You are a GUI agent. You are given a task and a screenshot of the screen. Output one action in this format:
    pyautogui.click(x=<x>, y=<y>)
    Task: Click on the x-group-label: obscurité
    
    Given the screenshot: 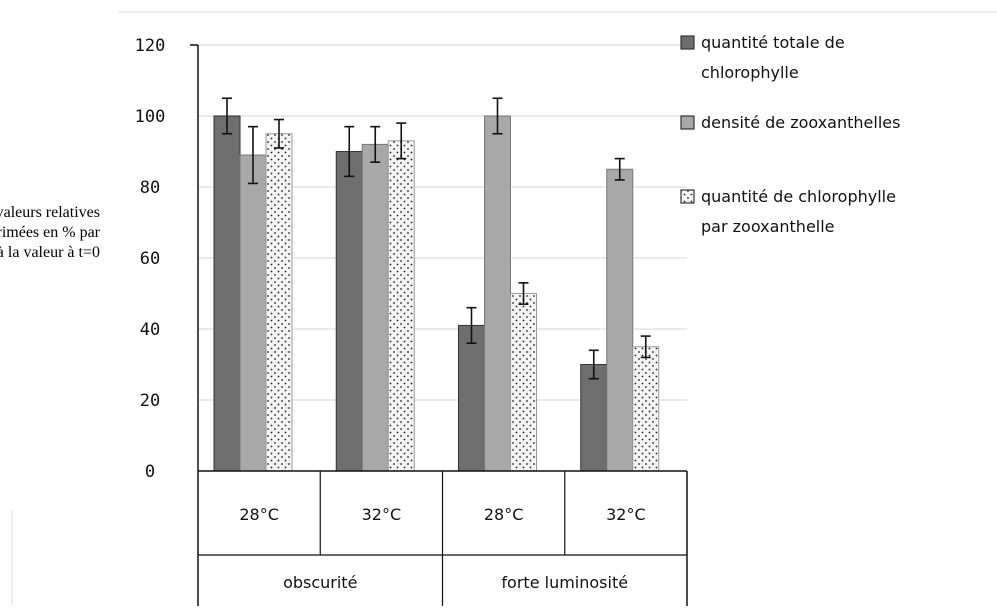 What is the action you would take?
    pyautogui.click(x=320, y=582)
    